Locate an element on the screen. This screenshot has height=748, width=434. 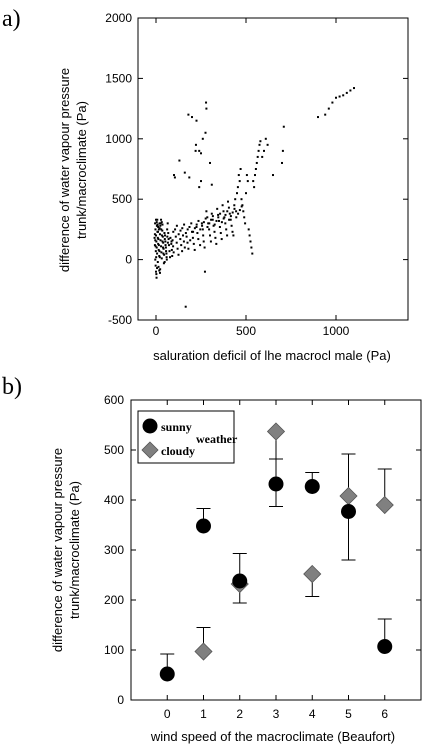
panel-b-x-tick-label: 1 is located at coordinates (203, 714).